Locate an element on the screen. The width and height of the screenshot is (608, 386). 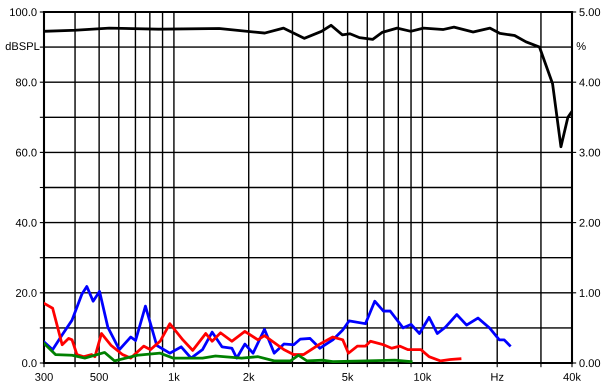
x-tick-label: Hz is located at coordinates (497, 377).